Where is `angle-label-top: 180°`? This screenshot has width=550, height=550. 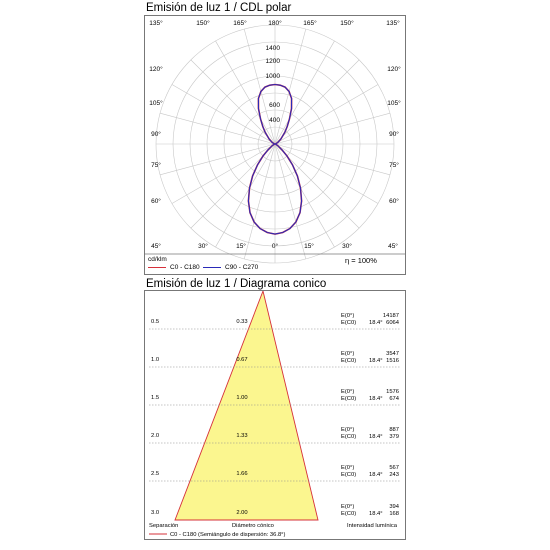
angle-label-top: 180° is located at coordinates (275, 23).